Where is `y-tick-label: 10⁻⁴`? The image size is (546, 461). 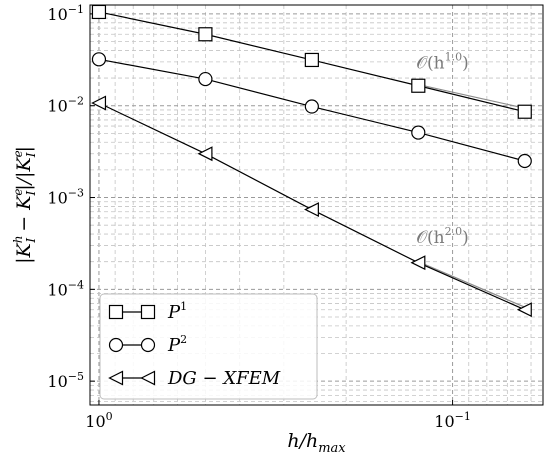 y-tick-label: 10⁻⁴ is located at coordinates (65, 288).